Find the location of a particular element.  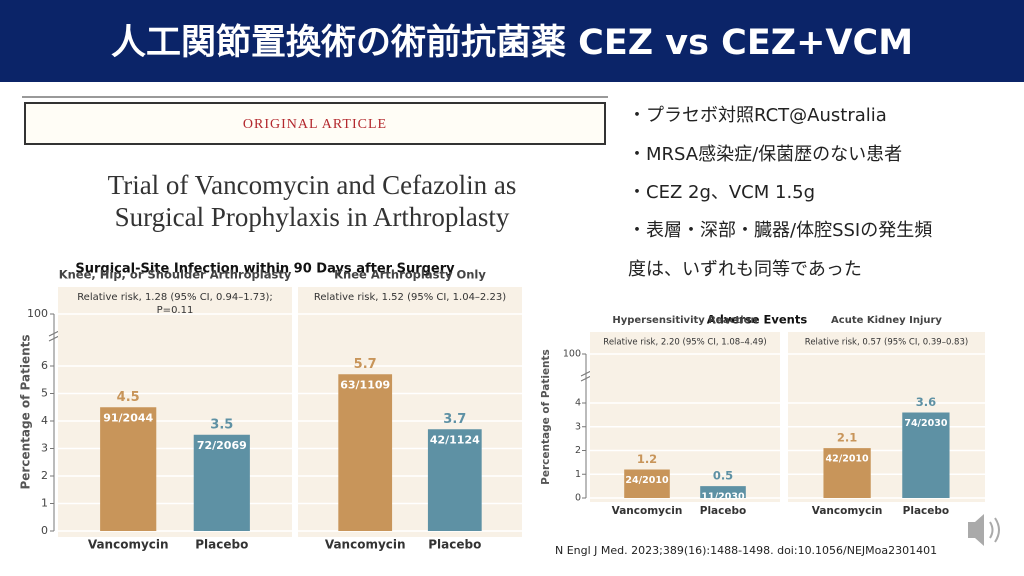

count-label: 24/2010 is located at coordinates (647, 480).